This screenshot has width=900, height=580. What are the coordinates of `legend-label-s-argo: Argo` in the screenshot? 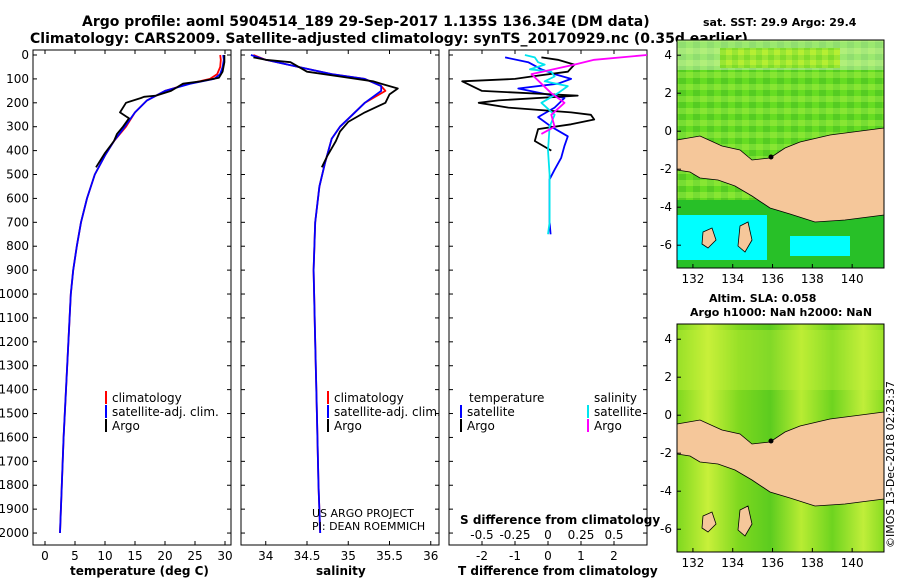 It's located at (608, 426).